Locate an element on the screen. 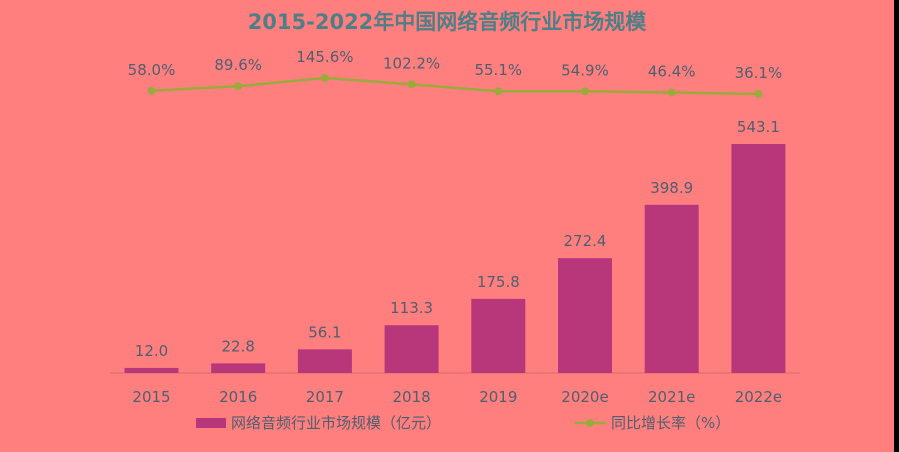  x-tick-2018: 2018 is located at coordinates (412, 397).